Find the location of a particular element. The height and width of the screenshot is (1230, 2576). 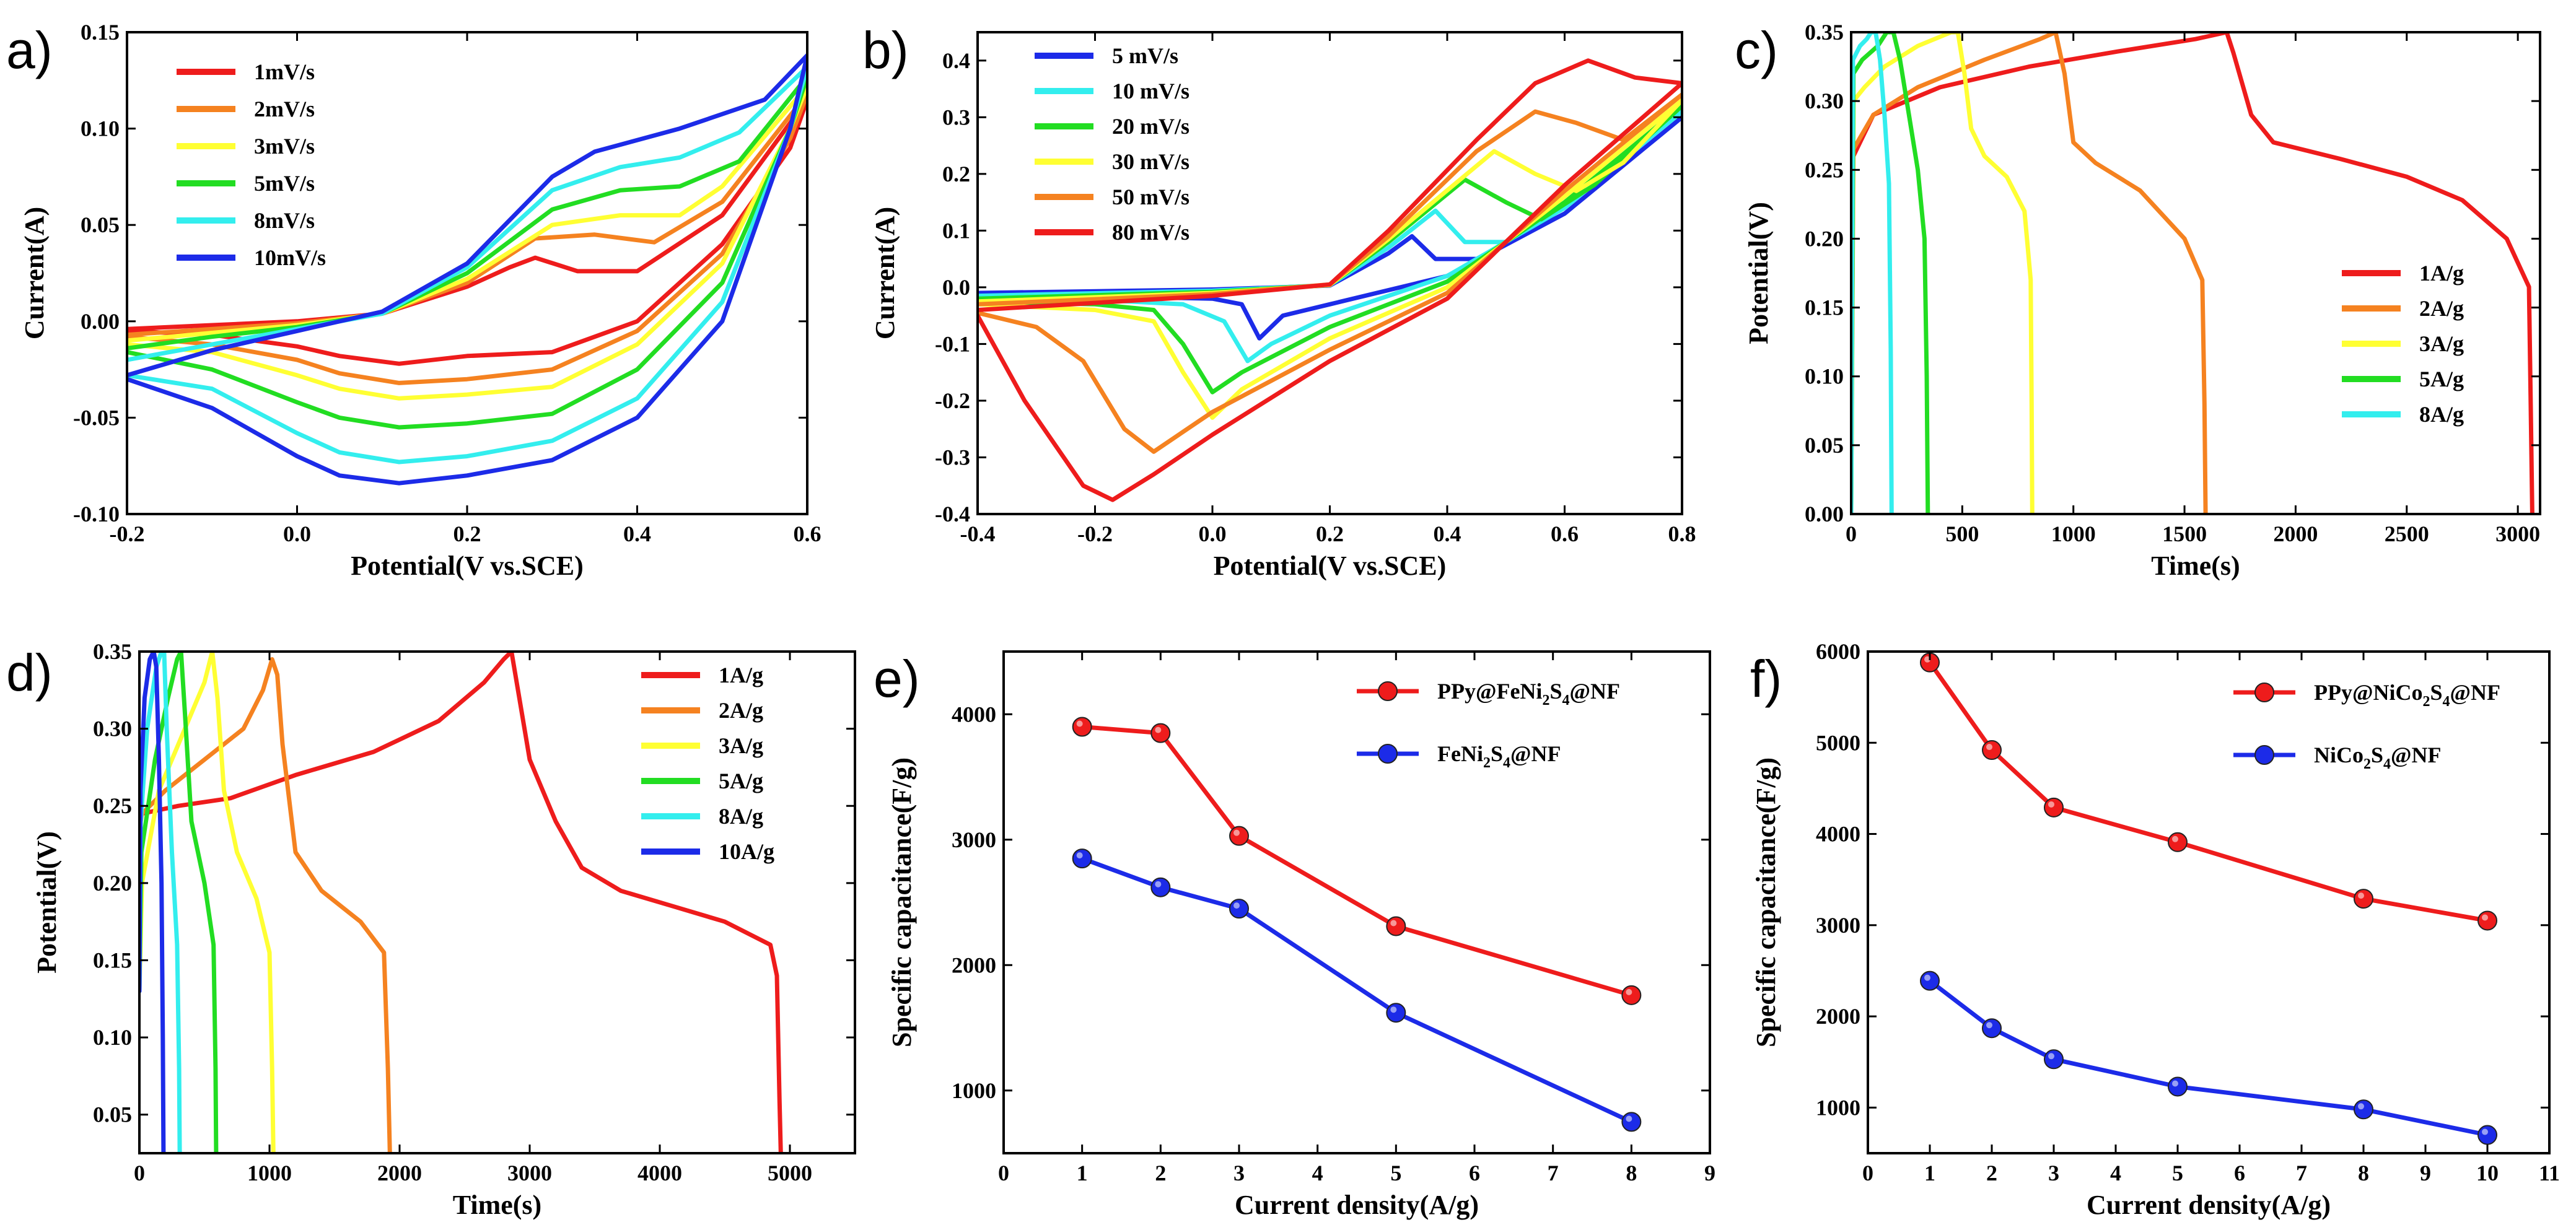

series-line-PPy@NiCo2S4@NF is located at coordinates (2208, 791).